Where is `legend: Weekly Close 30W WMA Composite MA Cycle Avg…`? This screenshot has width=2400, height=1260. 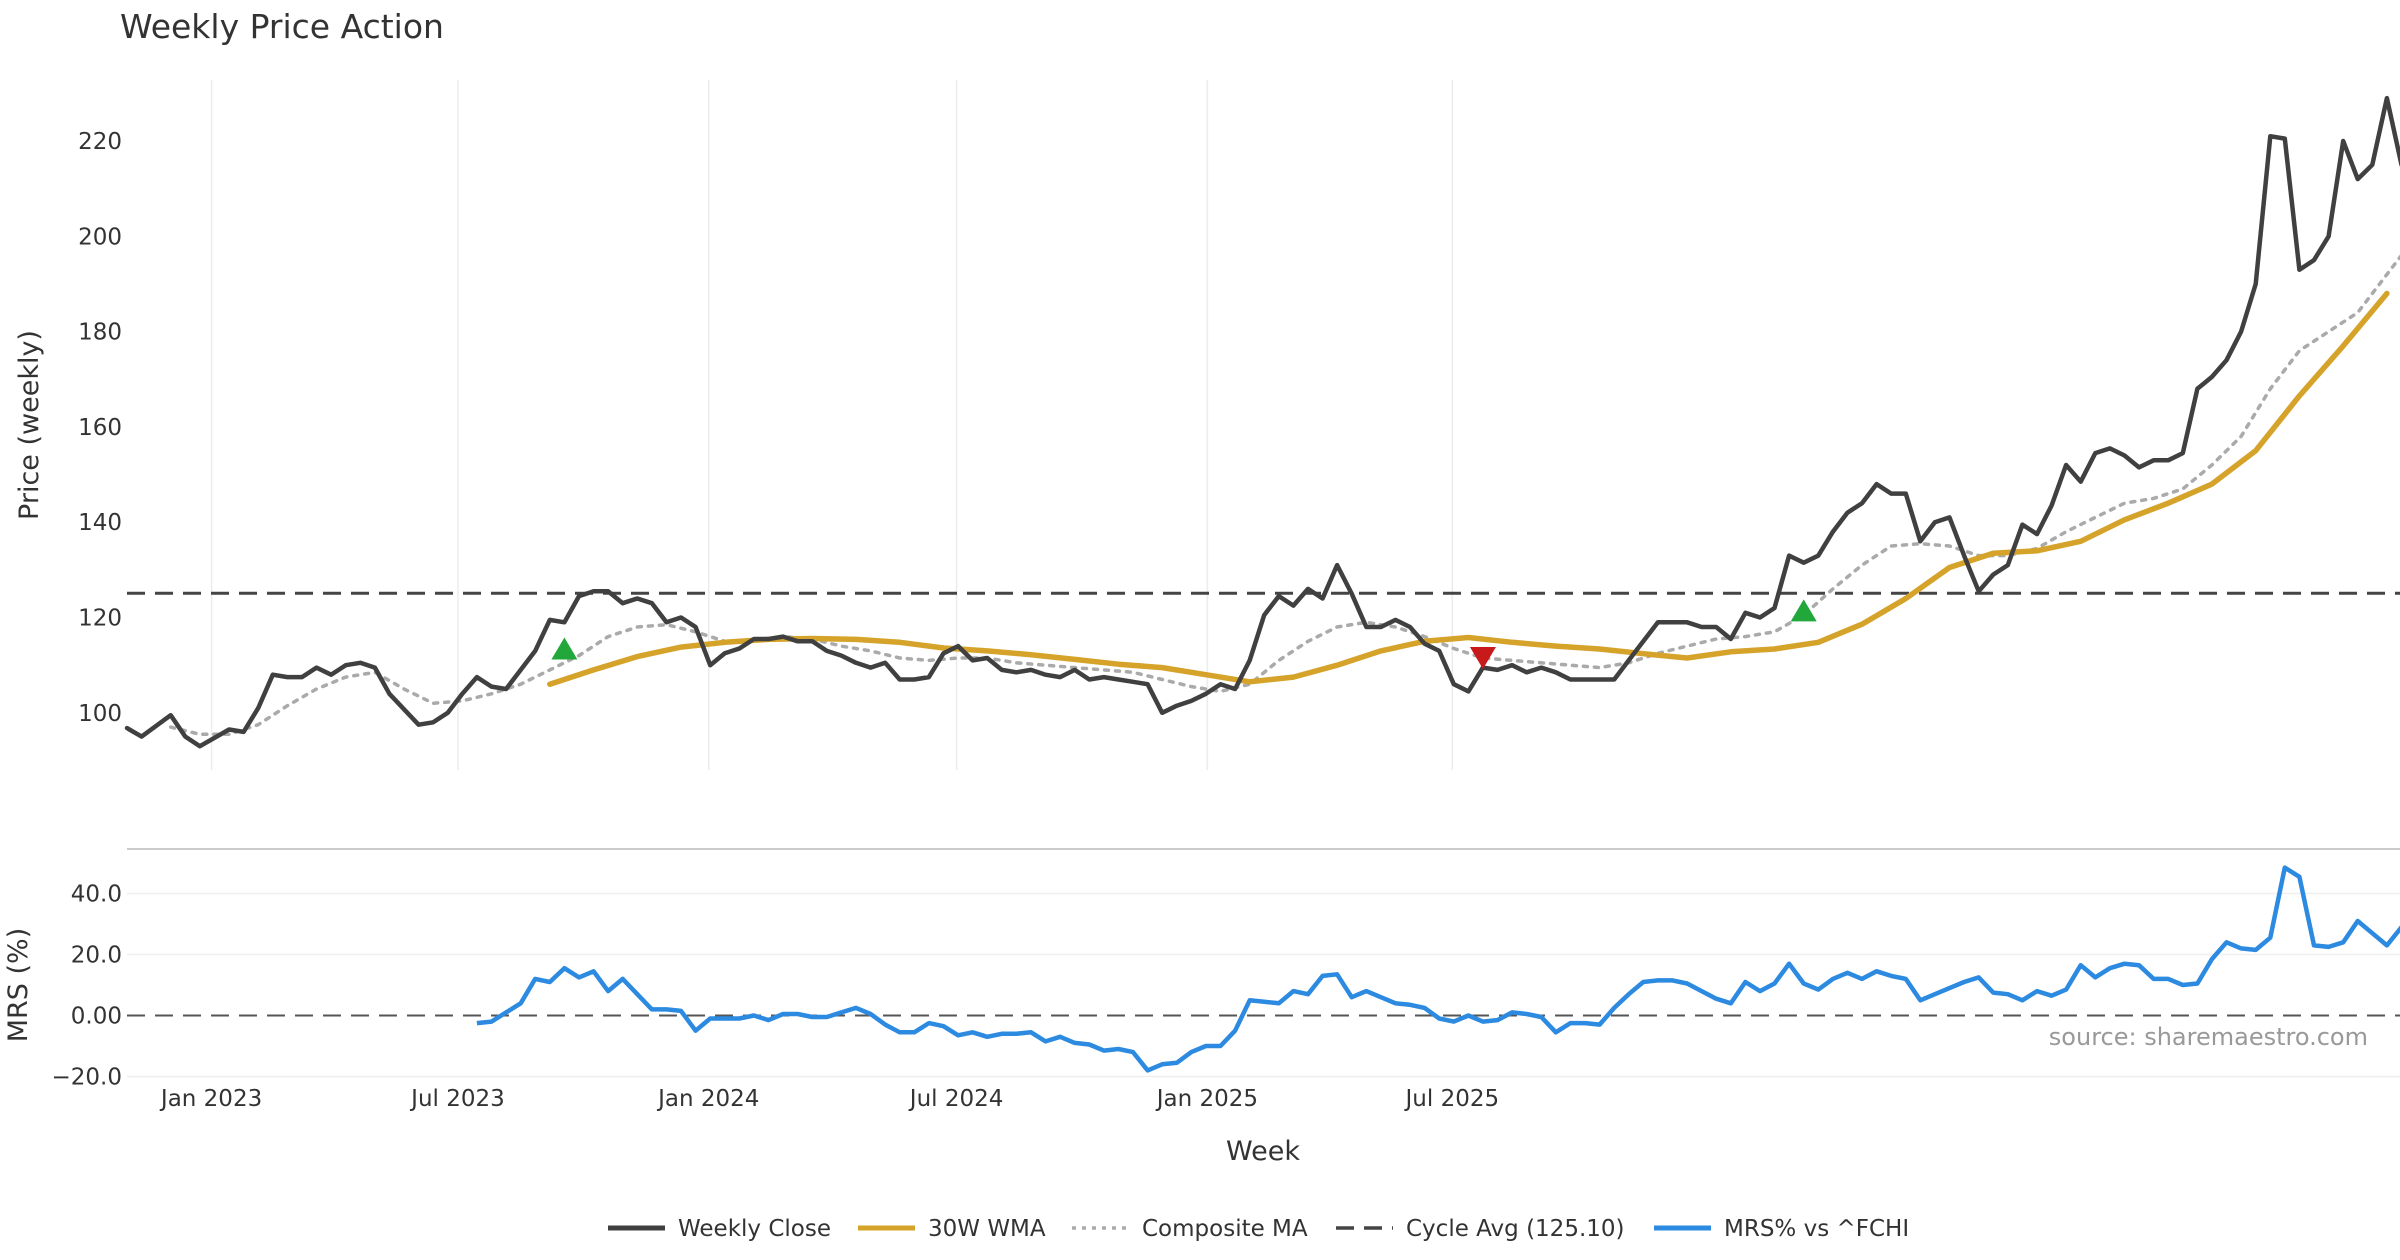 legend: Weekly Close 30W WMA Composite MA Cycle Avg… is located at coordinates (1258, 1229).